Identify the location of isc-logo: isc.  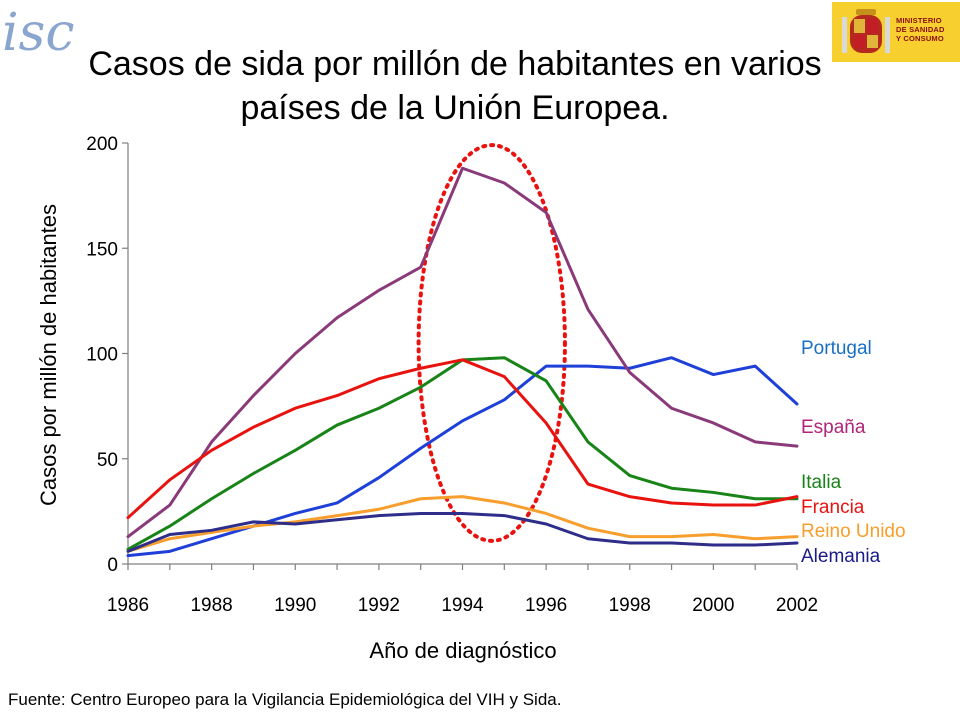
(38, 31).